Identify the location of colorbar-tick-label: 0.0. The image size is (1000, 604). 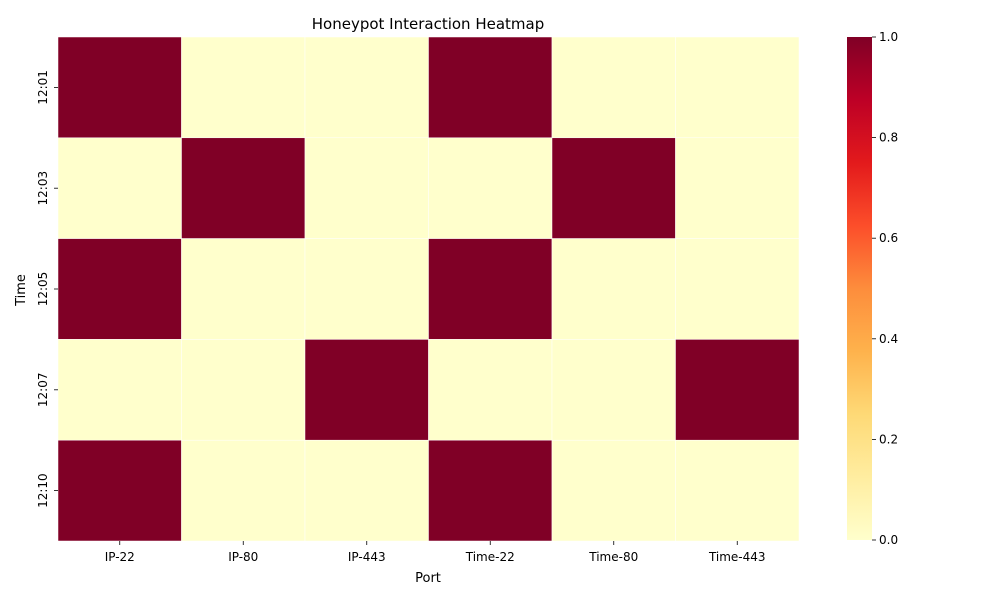
(888, 540).